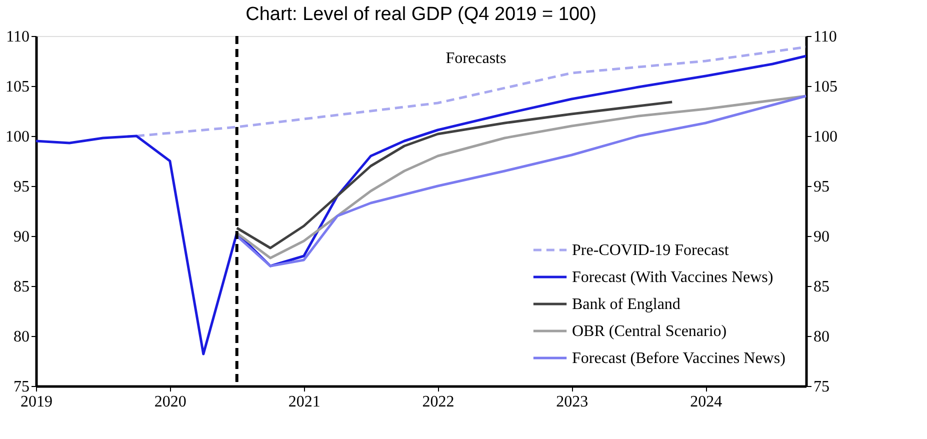 The image size is (927, 439). What do you see at coordinates (822, 337) in the screenshot?
I see `y2-tick-label: 80` at bounding box center [822, 337].